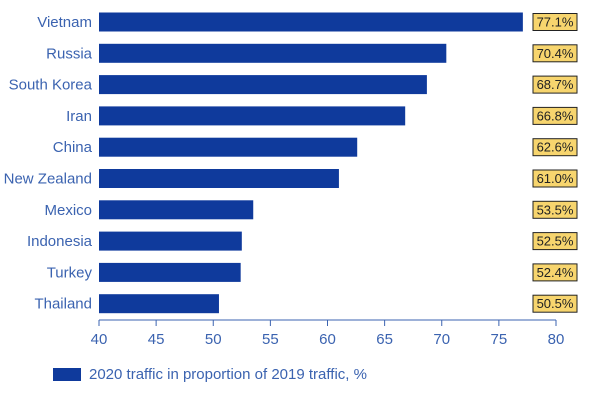 The height and width of the screenshot is (400, 600). Describe the element at coordinates (70, 272) in the screenshot. I see `category-label: Turkey` at that location.